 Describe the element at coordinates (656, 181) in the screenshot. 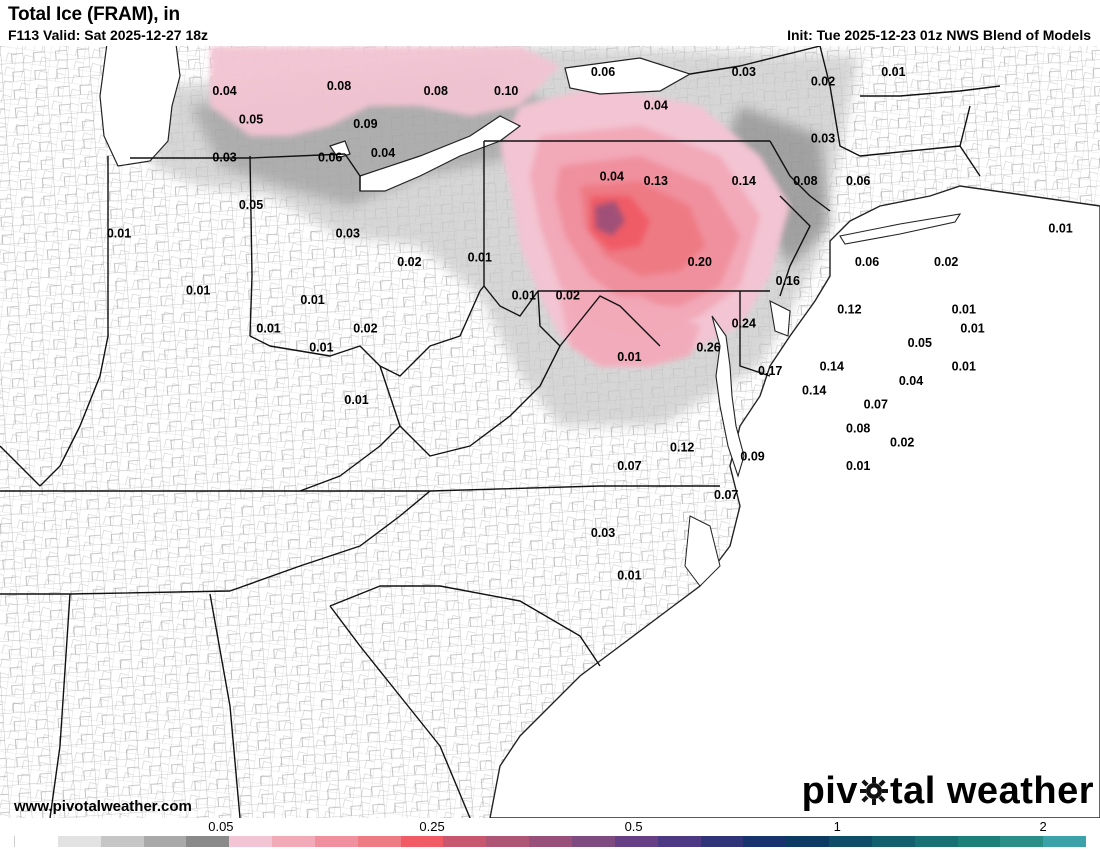

I see `ice-value-label: 0.13` at that location.